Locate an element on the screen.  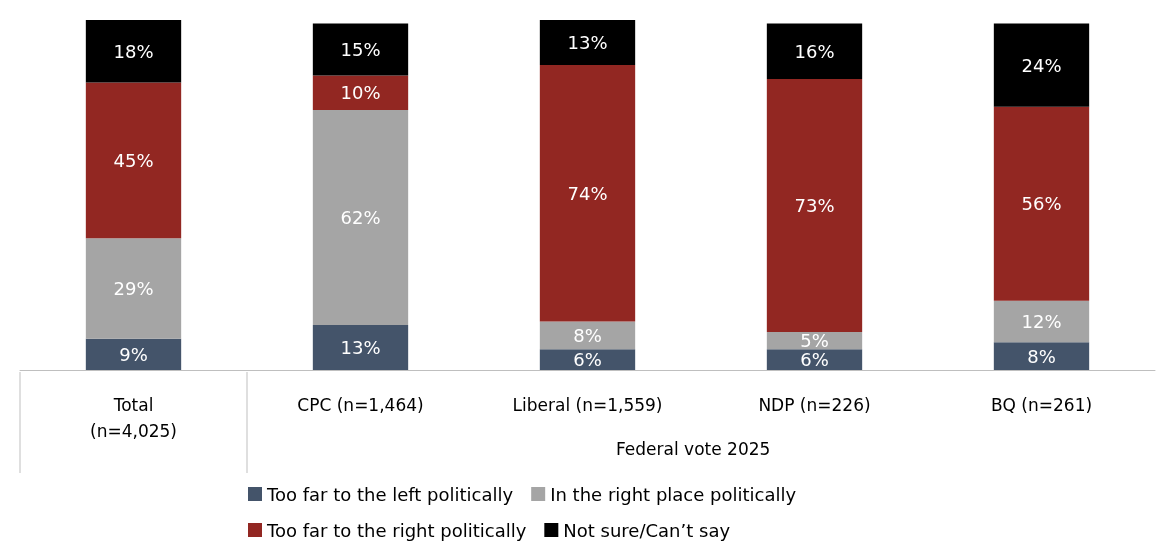
legend-label: Too far to the right politically is located at coordinates (396, 530).